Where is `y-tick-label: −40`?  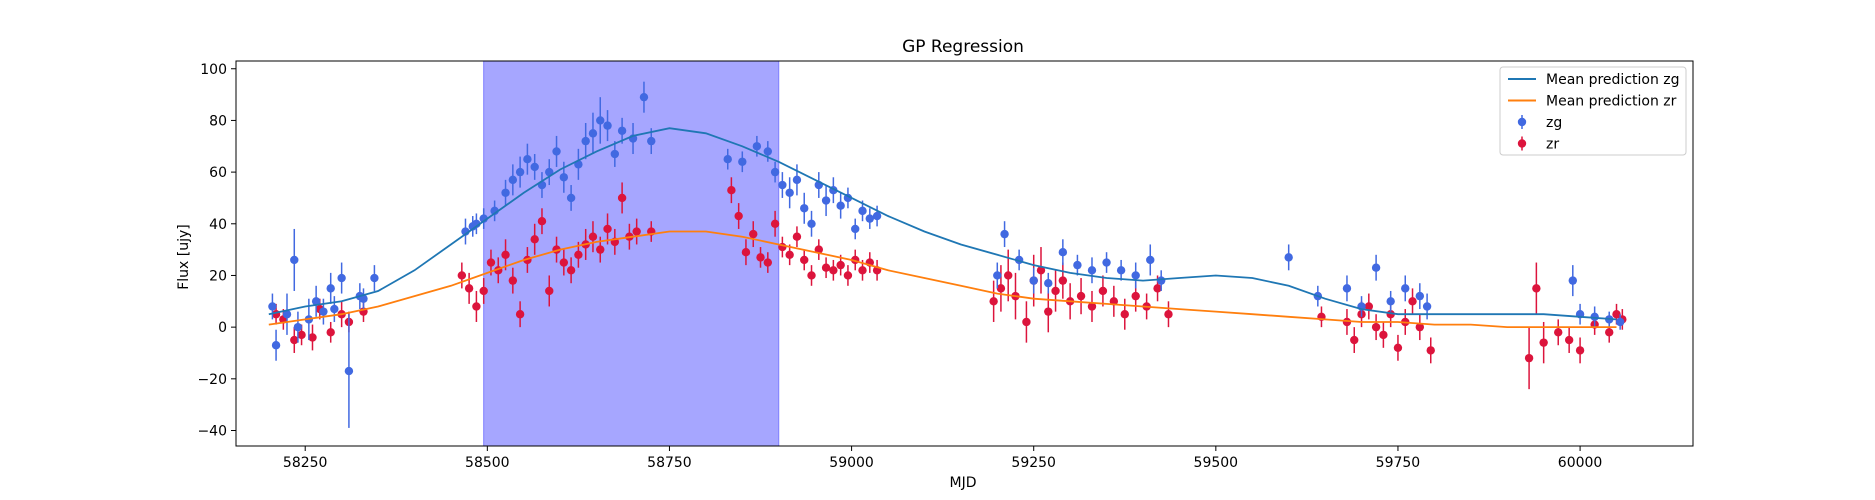
y-tick-label: −40 is located at coordinates (212, 431).